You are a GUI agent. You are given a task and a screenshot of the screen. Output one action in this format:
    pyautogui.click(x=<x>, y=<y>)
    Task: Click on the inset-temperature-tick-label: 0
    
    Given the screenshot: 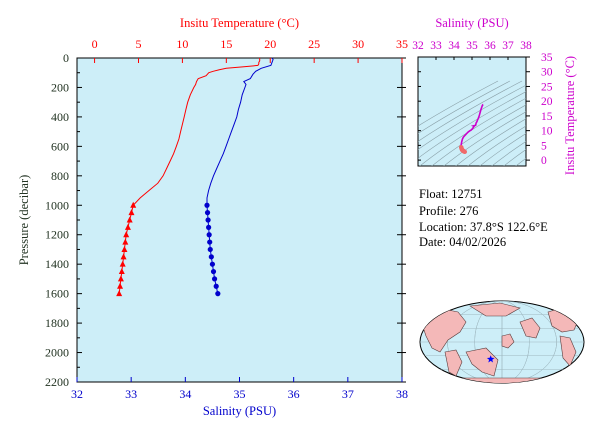 What is the action you would take?
    pyautogui.click(x=544, y=161)
    